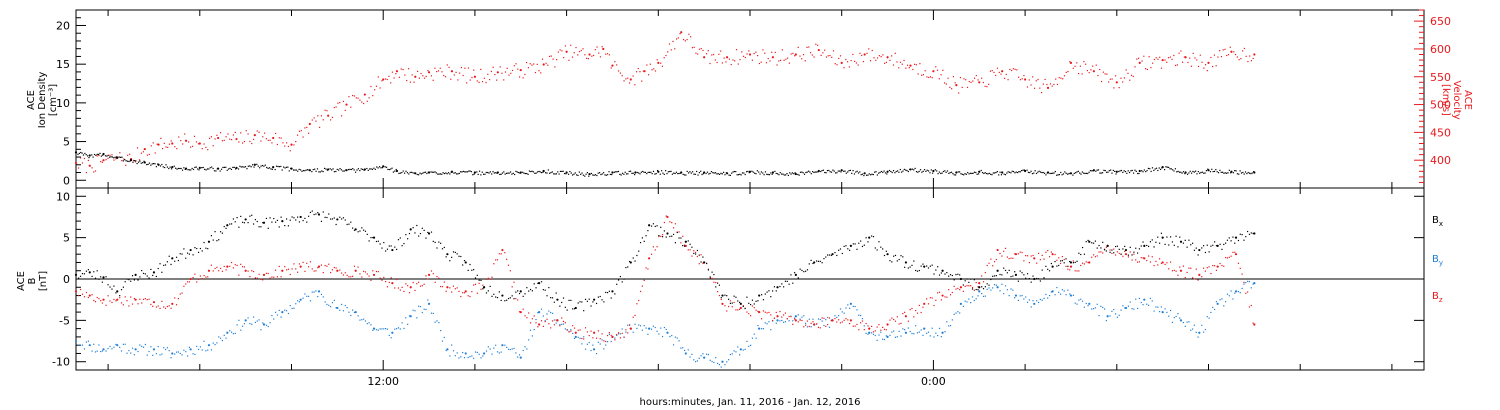  Describe the element at coordinates (1440, 21) in the screenshot. I see `velocity-tick-label: 650` at that location.